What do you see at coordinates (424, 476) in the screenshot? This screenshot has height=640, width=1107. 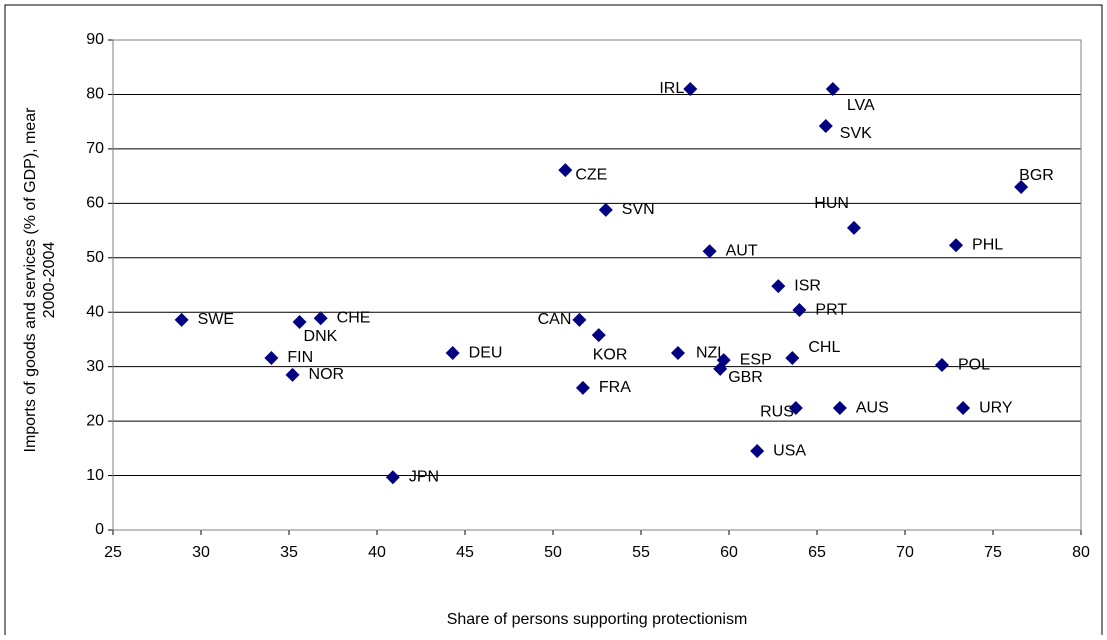 I see `point-label: JPN` at bounding box center [424, 476].